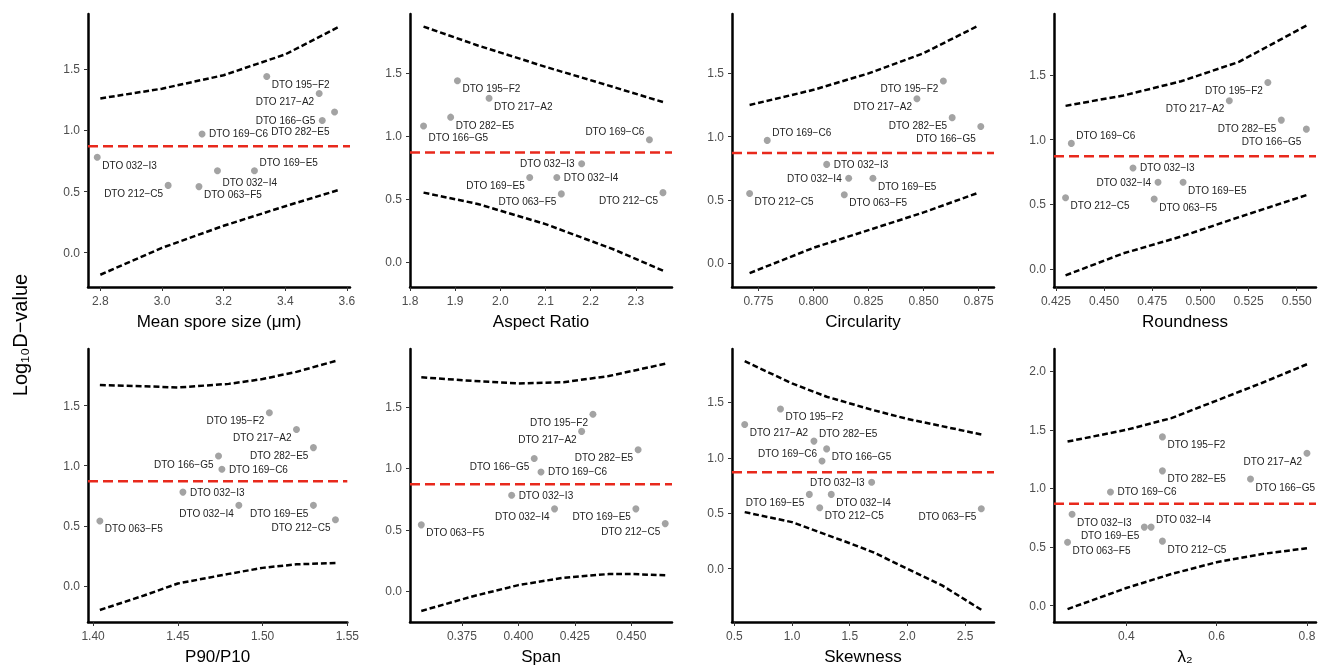 The height and width of the screenshot is (671, 1331). I want to click on x-tick-label: 0.875, so click(978, 301).